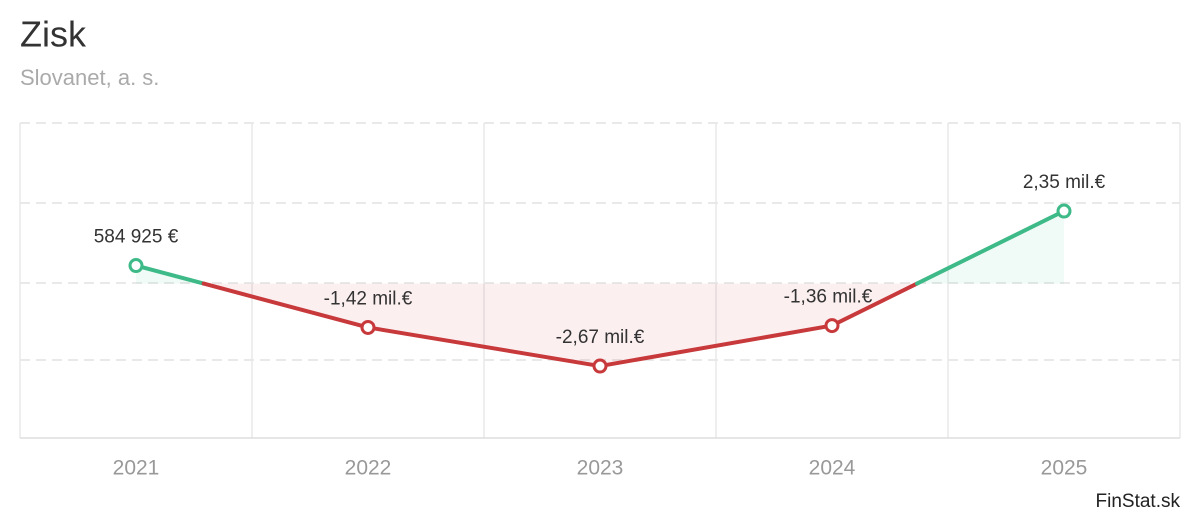  What do you see at coordinates (600, 337) in the screenshot?
I see `value-label: -2,67 mil.€` at bounding box center [600, 337].